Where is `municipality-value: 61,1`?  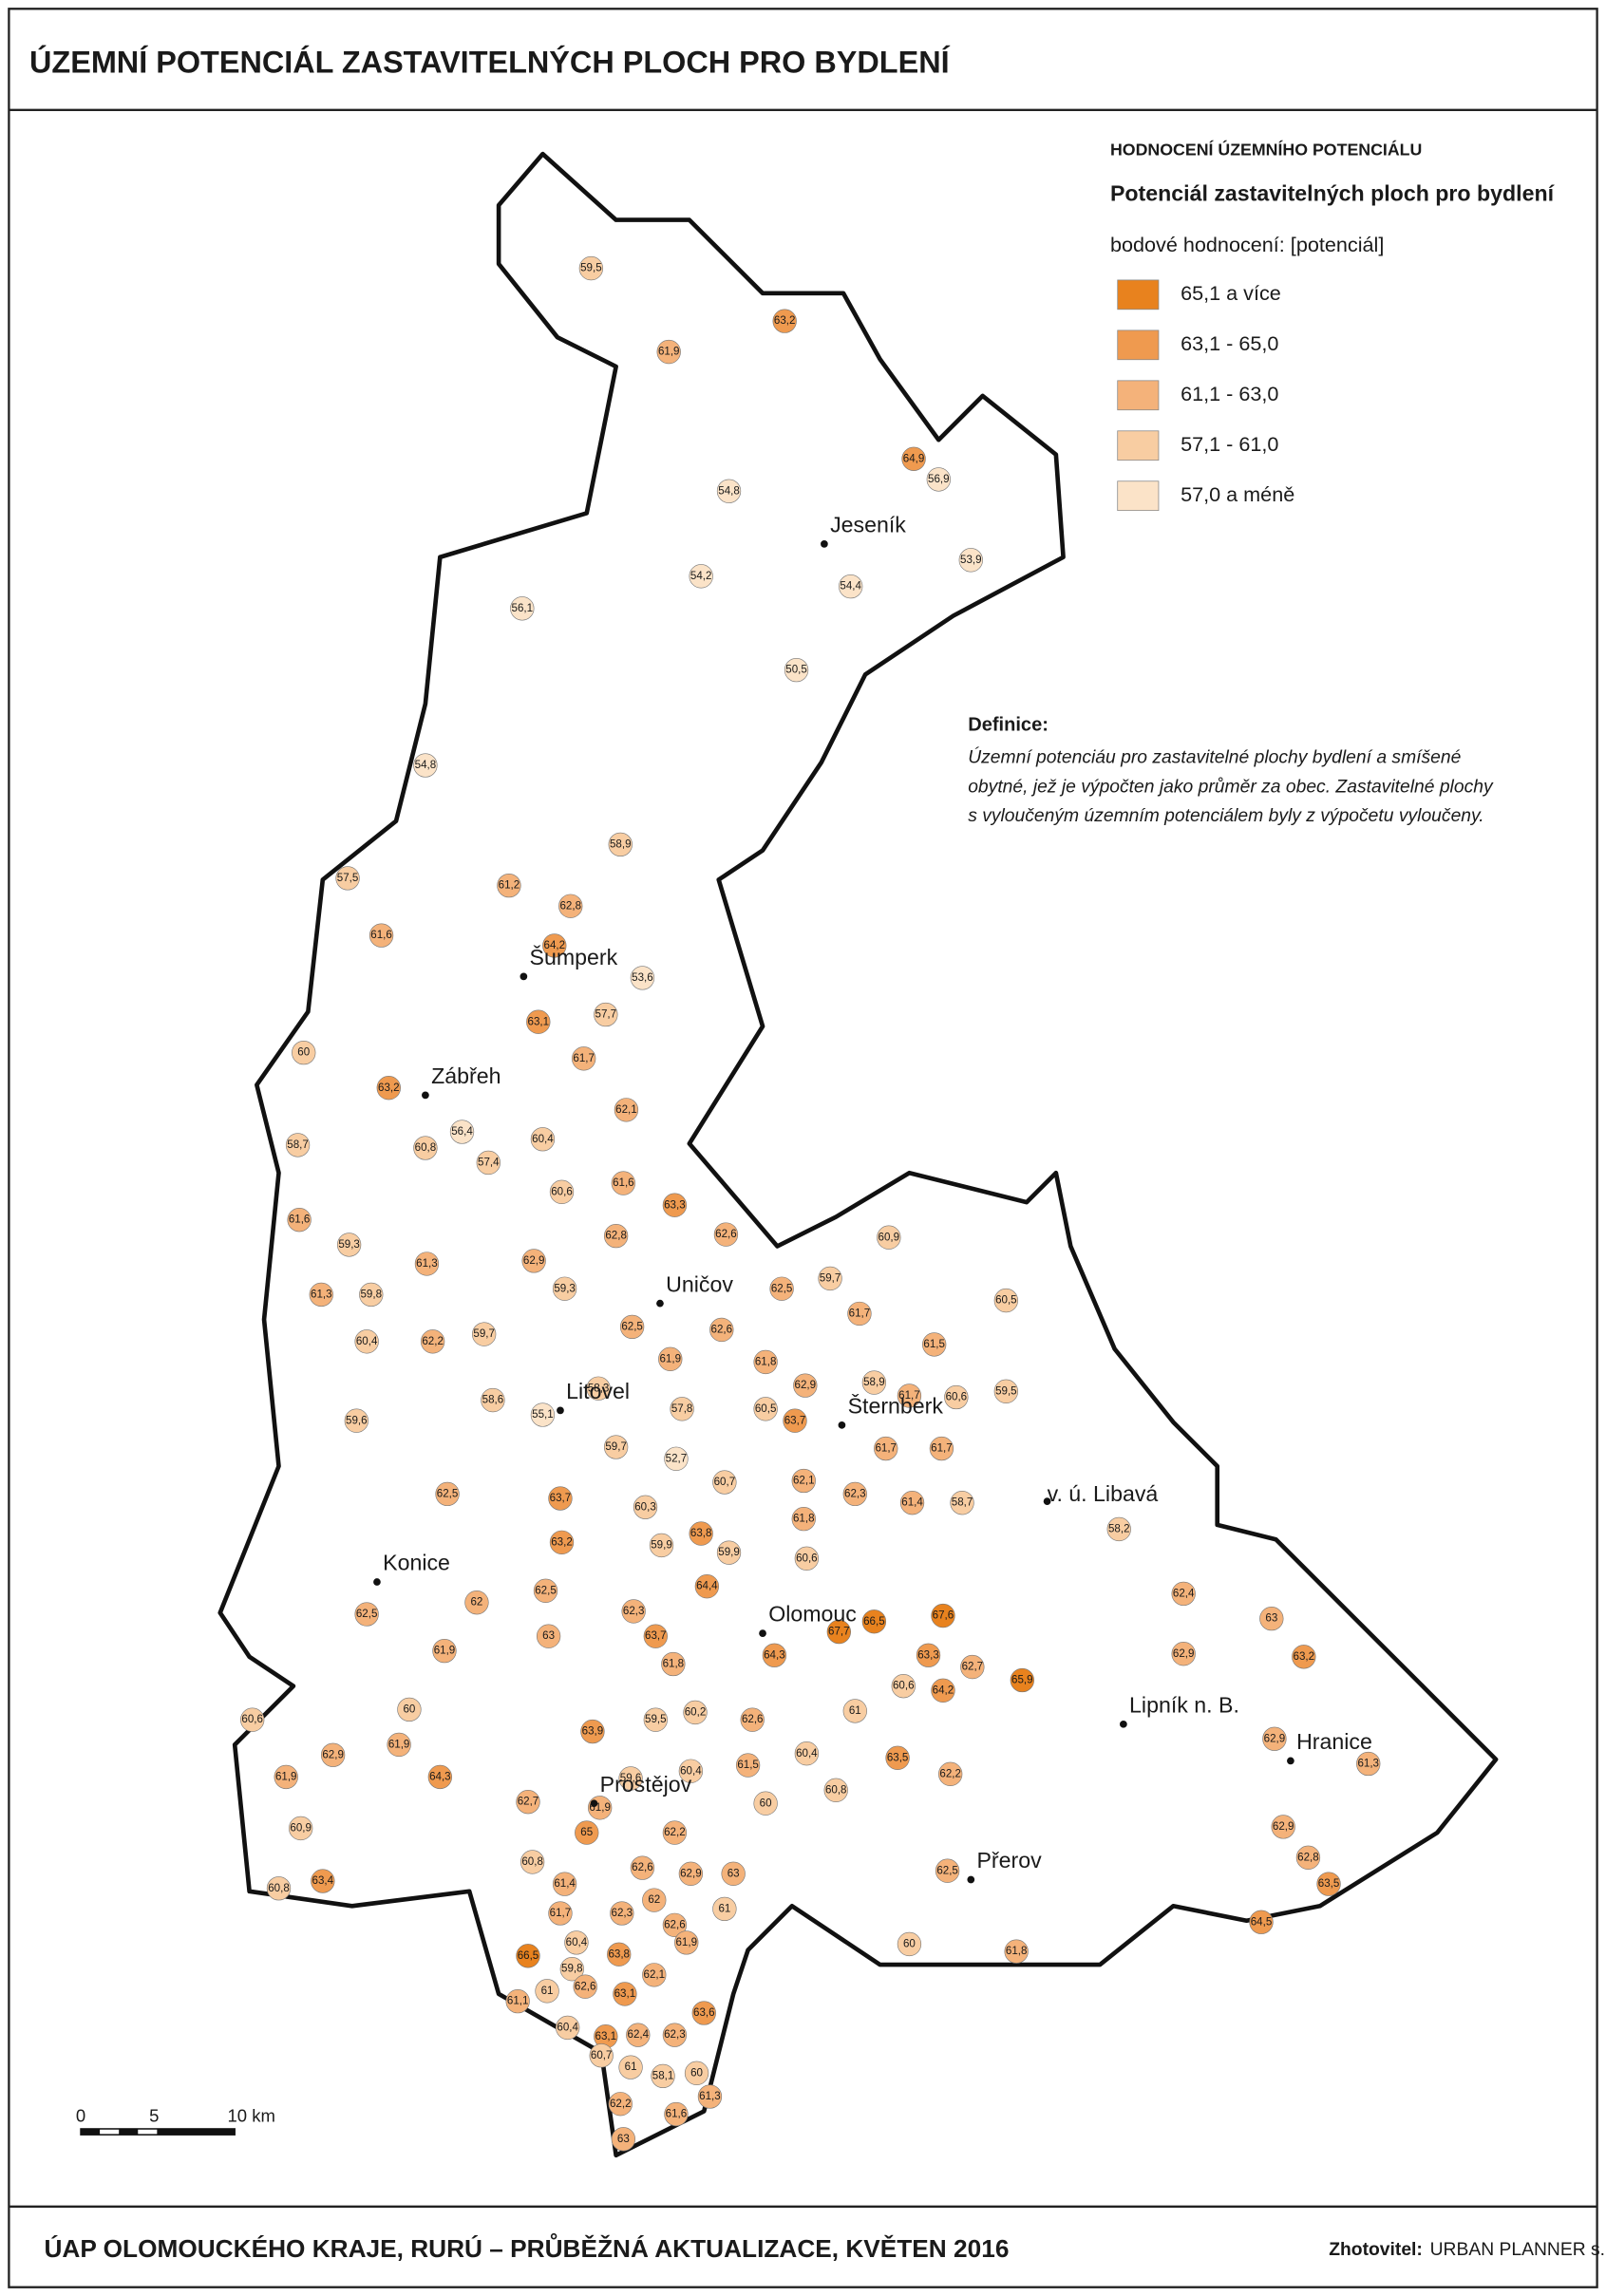
municipality-value: 61,1 is located at coordinates (518, 2001).